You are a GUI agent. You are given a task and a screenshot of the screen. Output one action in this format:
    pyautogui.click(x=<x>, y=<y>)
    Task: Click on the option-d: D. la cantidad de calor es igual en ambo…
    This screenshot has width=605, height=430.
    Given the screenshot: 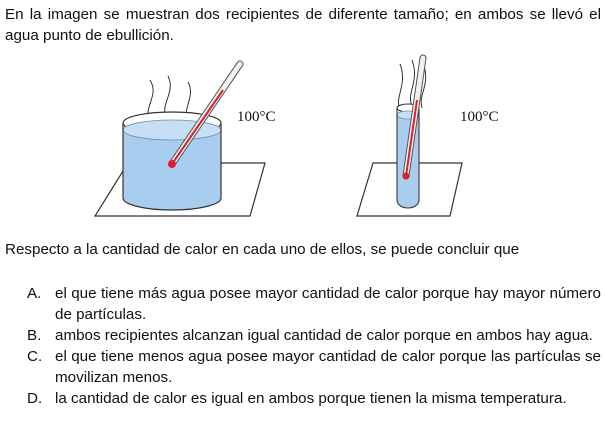 What is the action you would take?
    pyautogui.click(x=314, y=398)
    